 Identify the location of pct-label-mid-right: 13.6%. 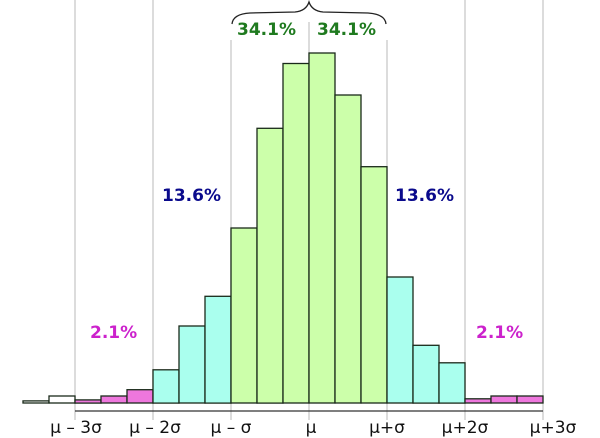
(424, 196).